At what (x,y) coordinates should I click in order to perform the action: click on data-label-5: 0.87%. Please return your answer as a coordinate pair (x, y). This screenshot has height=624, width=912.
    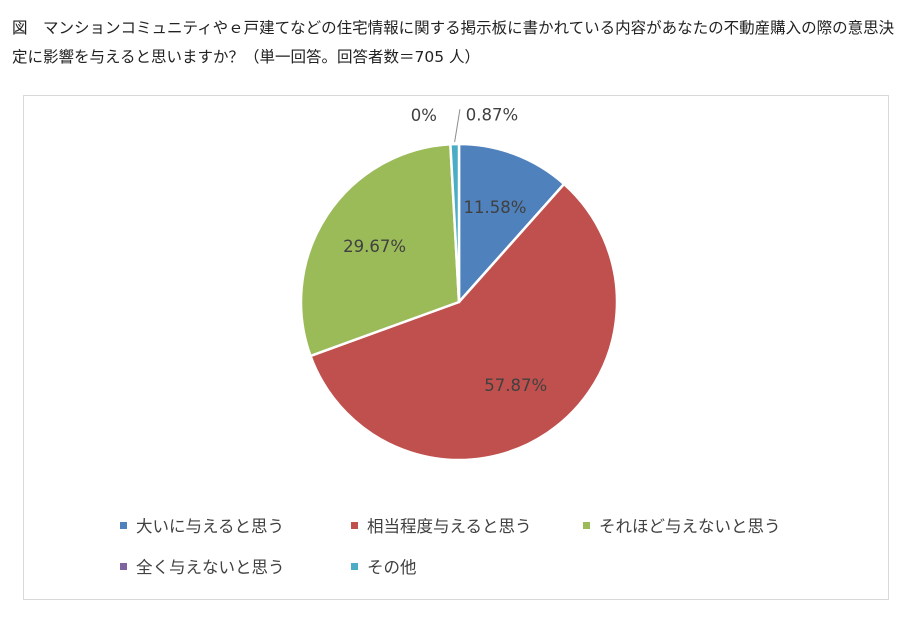
    Looking at the image, I should click on (492, 115).